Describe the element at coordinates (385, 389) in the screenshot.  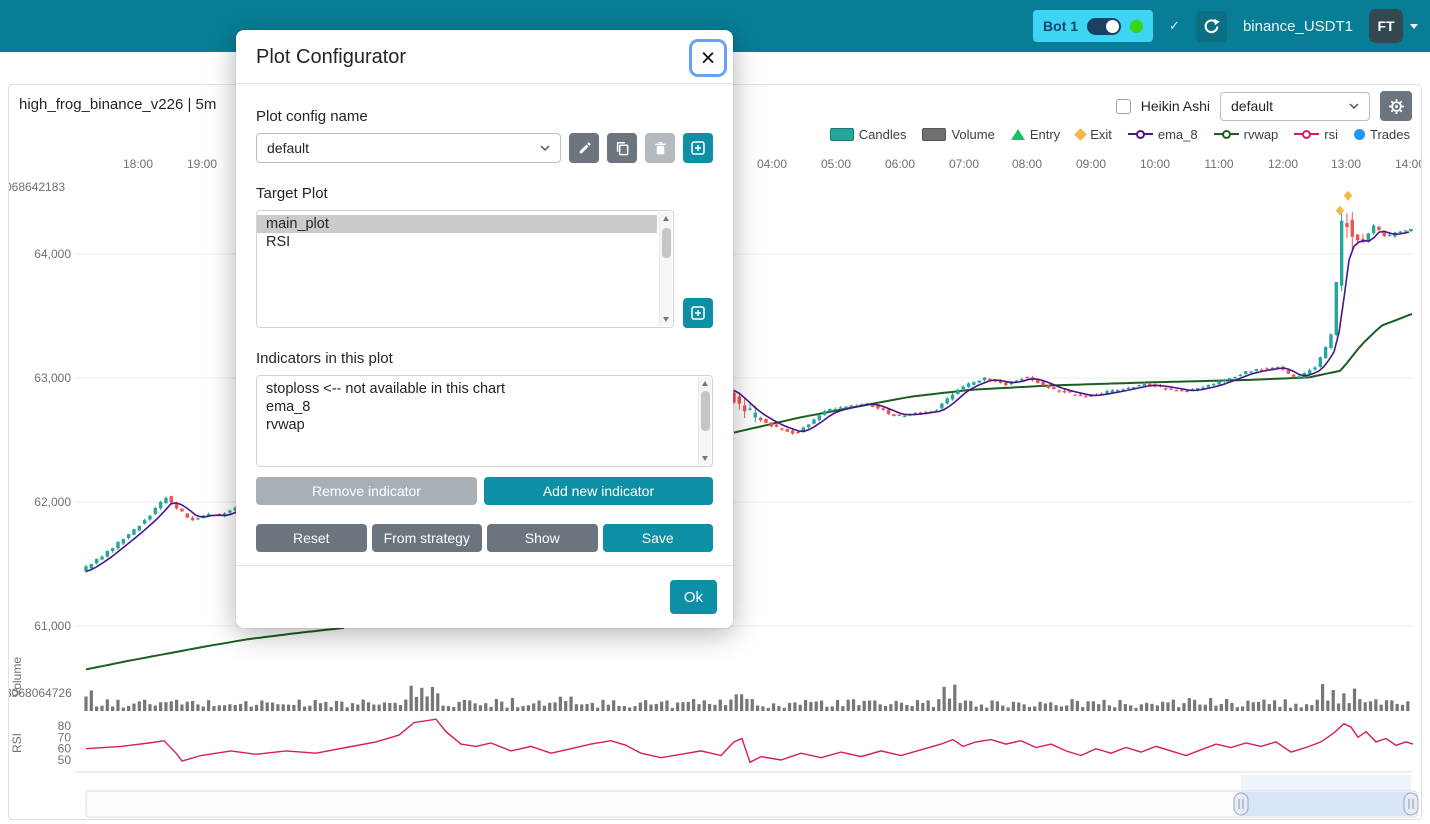
I see `list-item: stoploss <-- not available in this chart` at that location.